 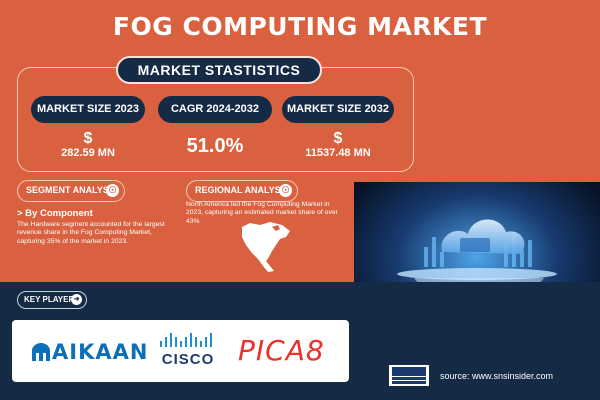 I want to click on regional-analysis-heading: REGIONAL ANALYSIS ☉, so click(x=242, y=191).